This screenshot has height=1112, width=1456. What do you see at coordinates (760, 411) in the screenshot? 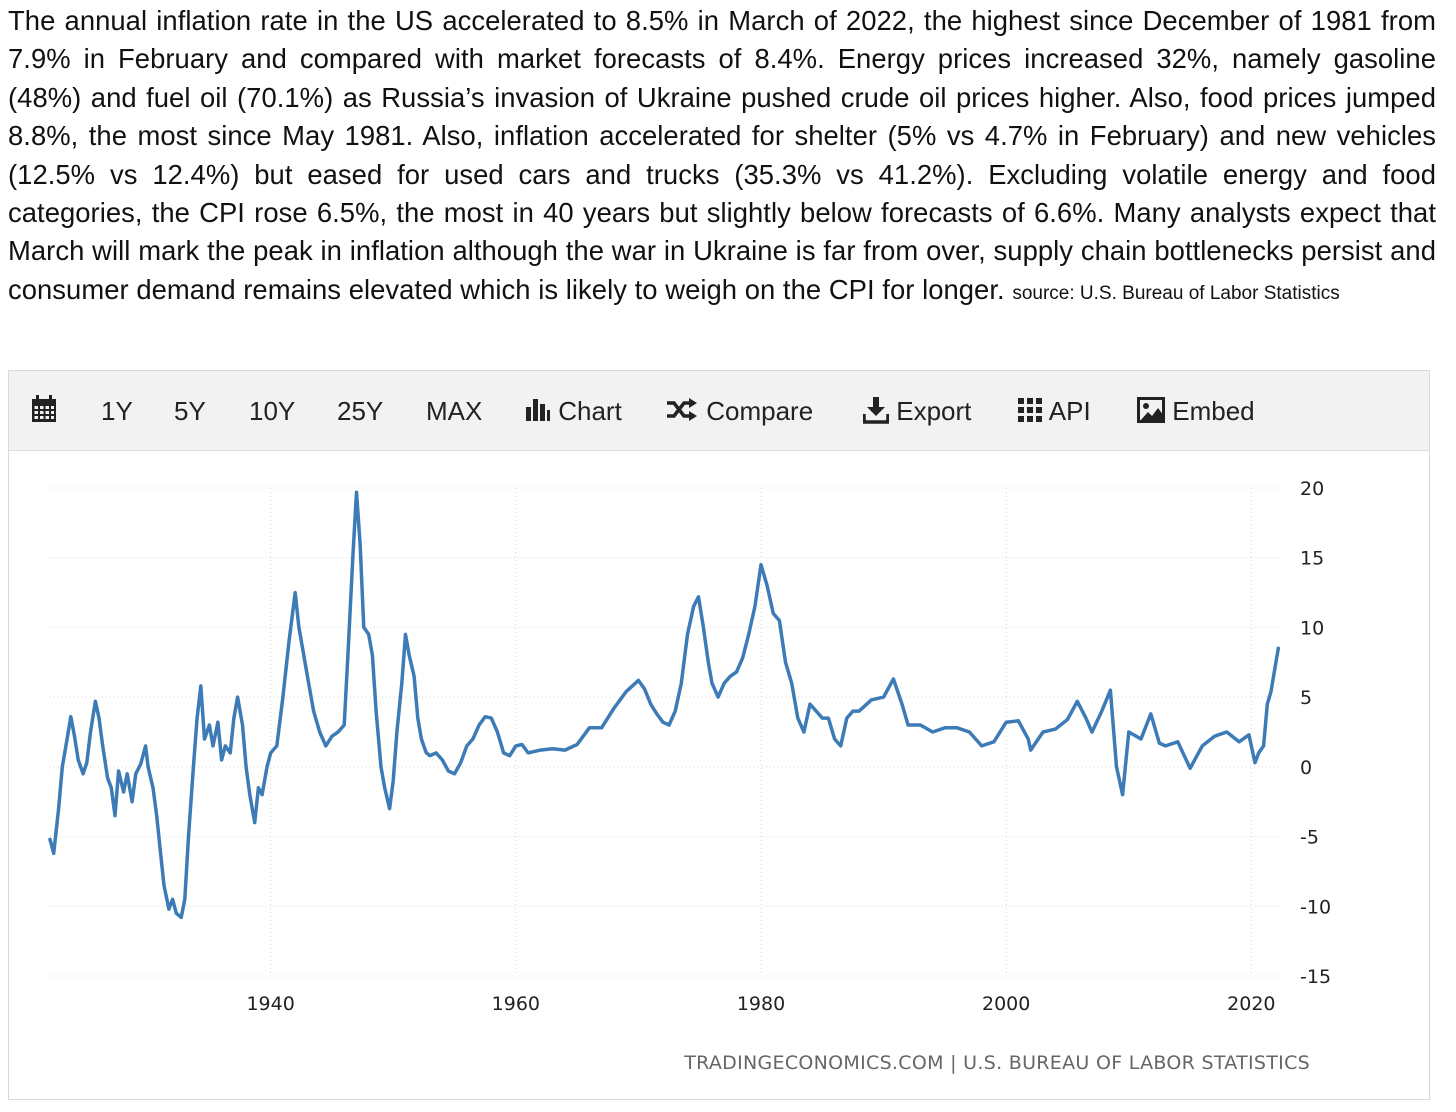
I see `compare-button-label: Compare` at bounding box center [760, 411].